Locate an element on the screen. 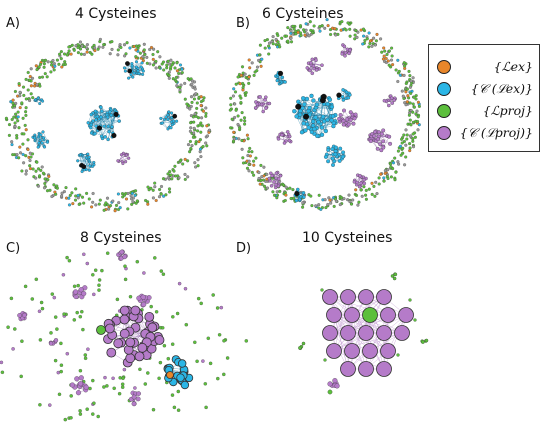 Image resolution: width=550 pixels, height=425 pixels. network-edge is located at coordinates (316, 64).